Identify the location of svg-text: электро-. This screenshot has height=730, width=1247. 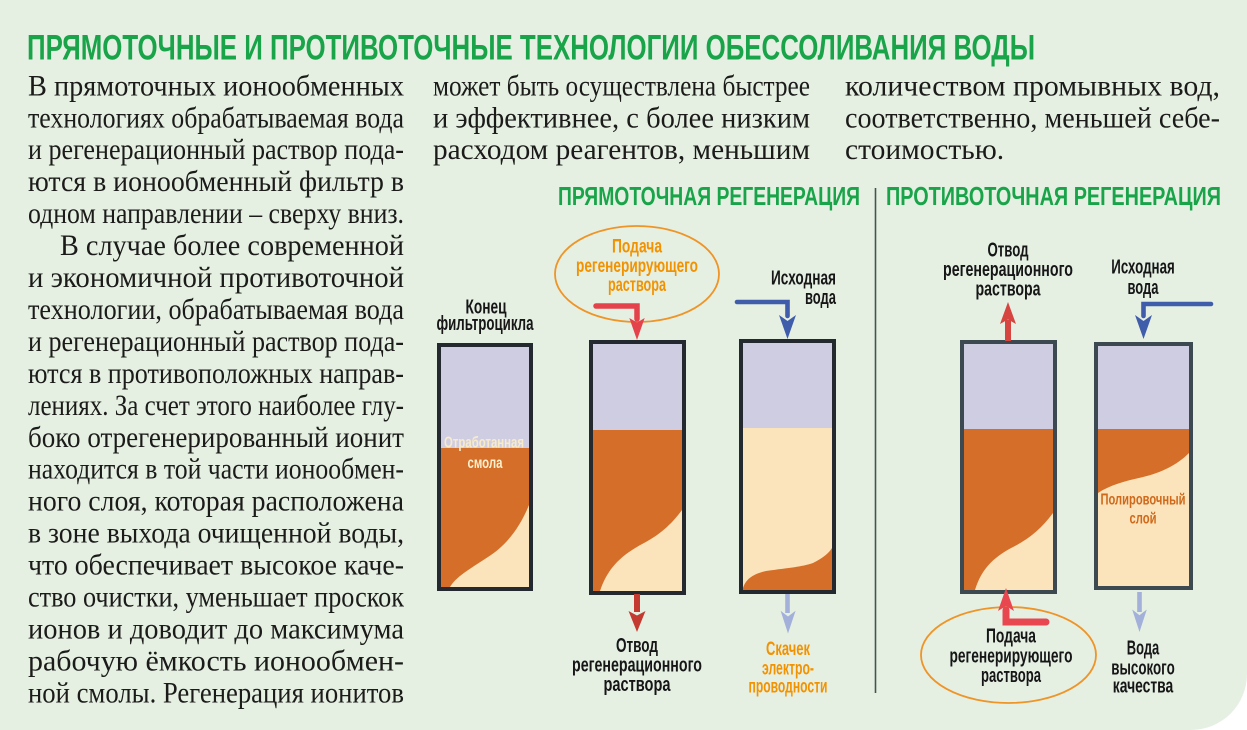
(788, 668).